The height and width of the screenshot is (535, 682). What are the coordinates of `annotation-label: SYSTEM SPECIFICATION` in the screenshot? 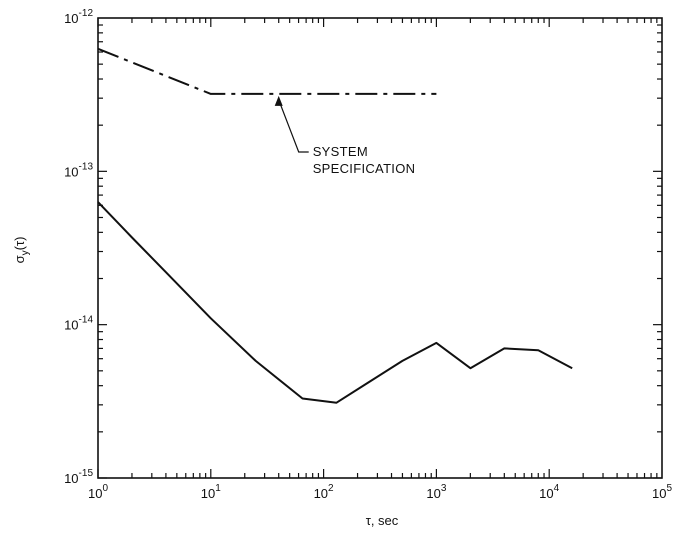 It's located at (364, 160).